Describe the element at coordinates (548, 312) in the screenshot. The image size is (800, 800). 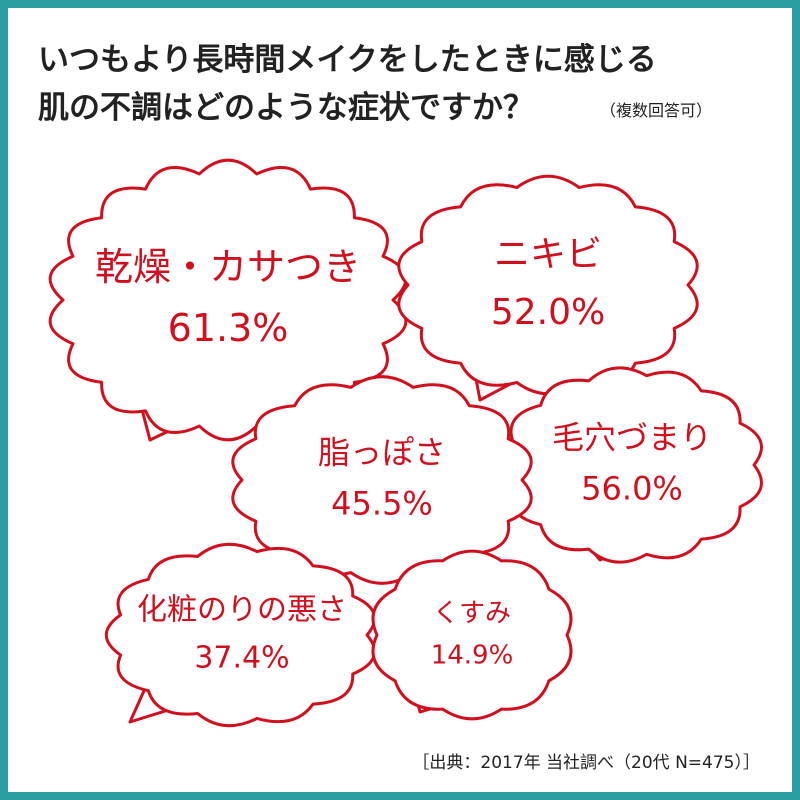
I see `value-label: 52.0%` at that location.